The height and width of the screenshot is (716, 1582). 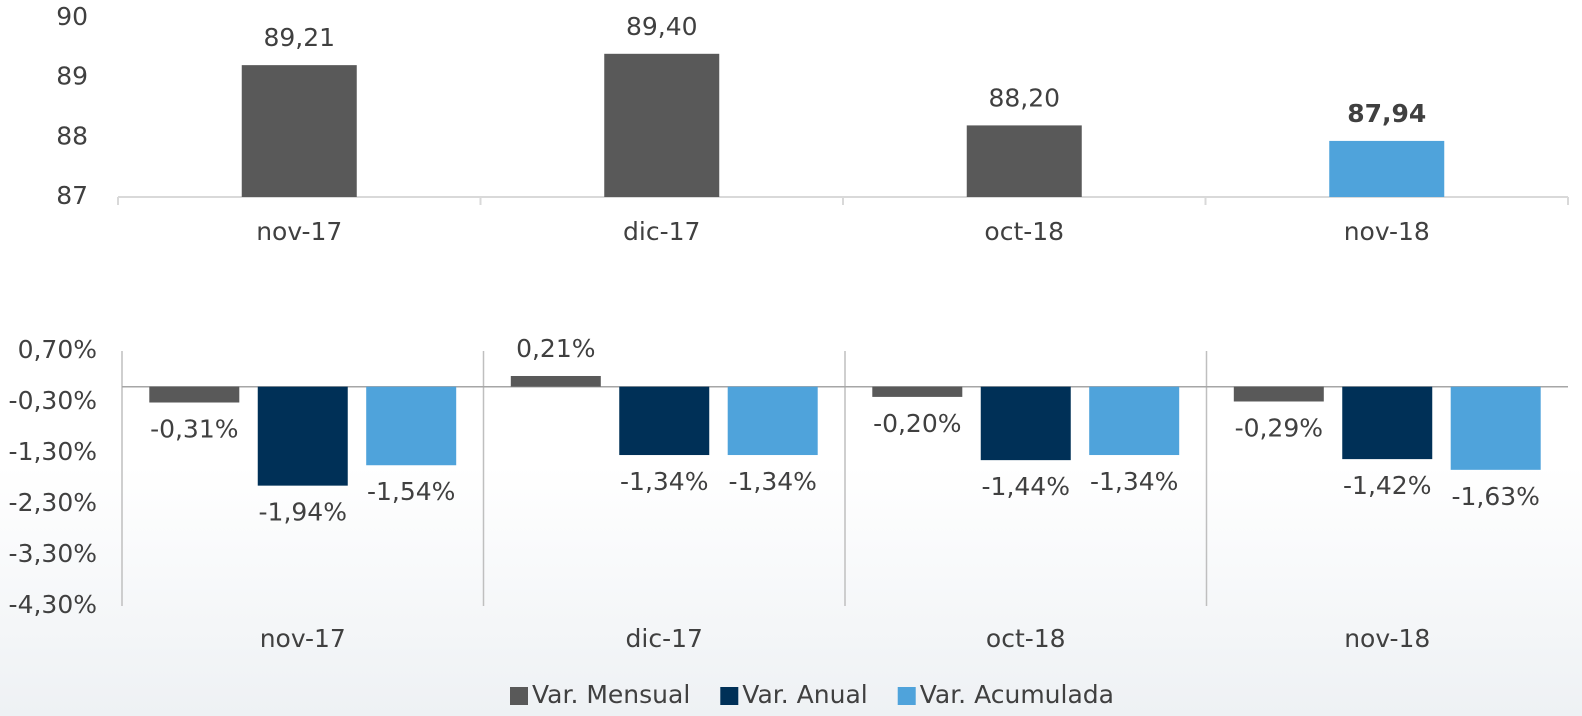 I want to click on value-label: -1,54%, so click(x=411, y=491).